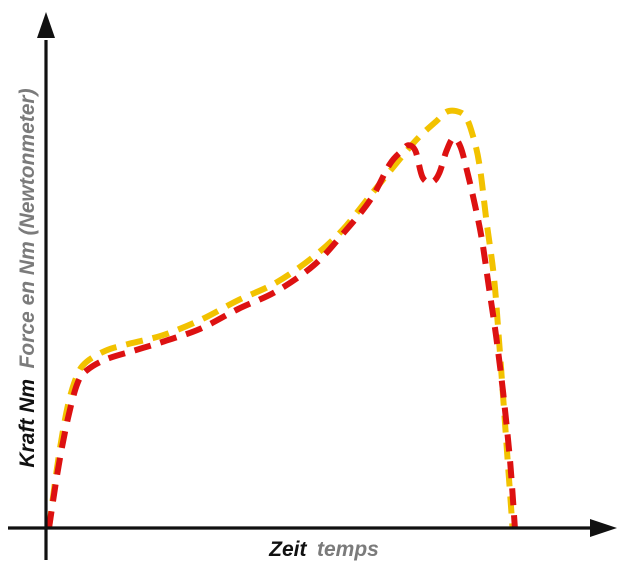 The width and height of the screenshot is (620, 563). Describe the element at coordinates (348, 549) in the screenshot. I see `x-axis-label-secondary: temps` at that location.